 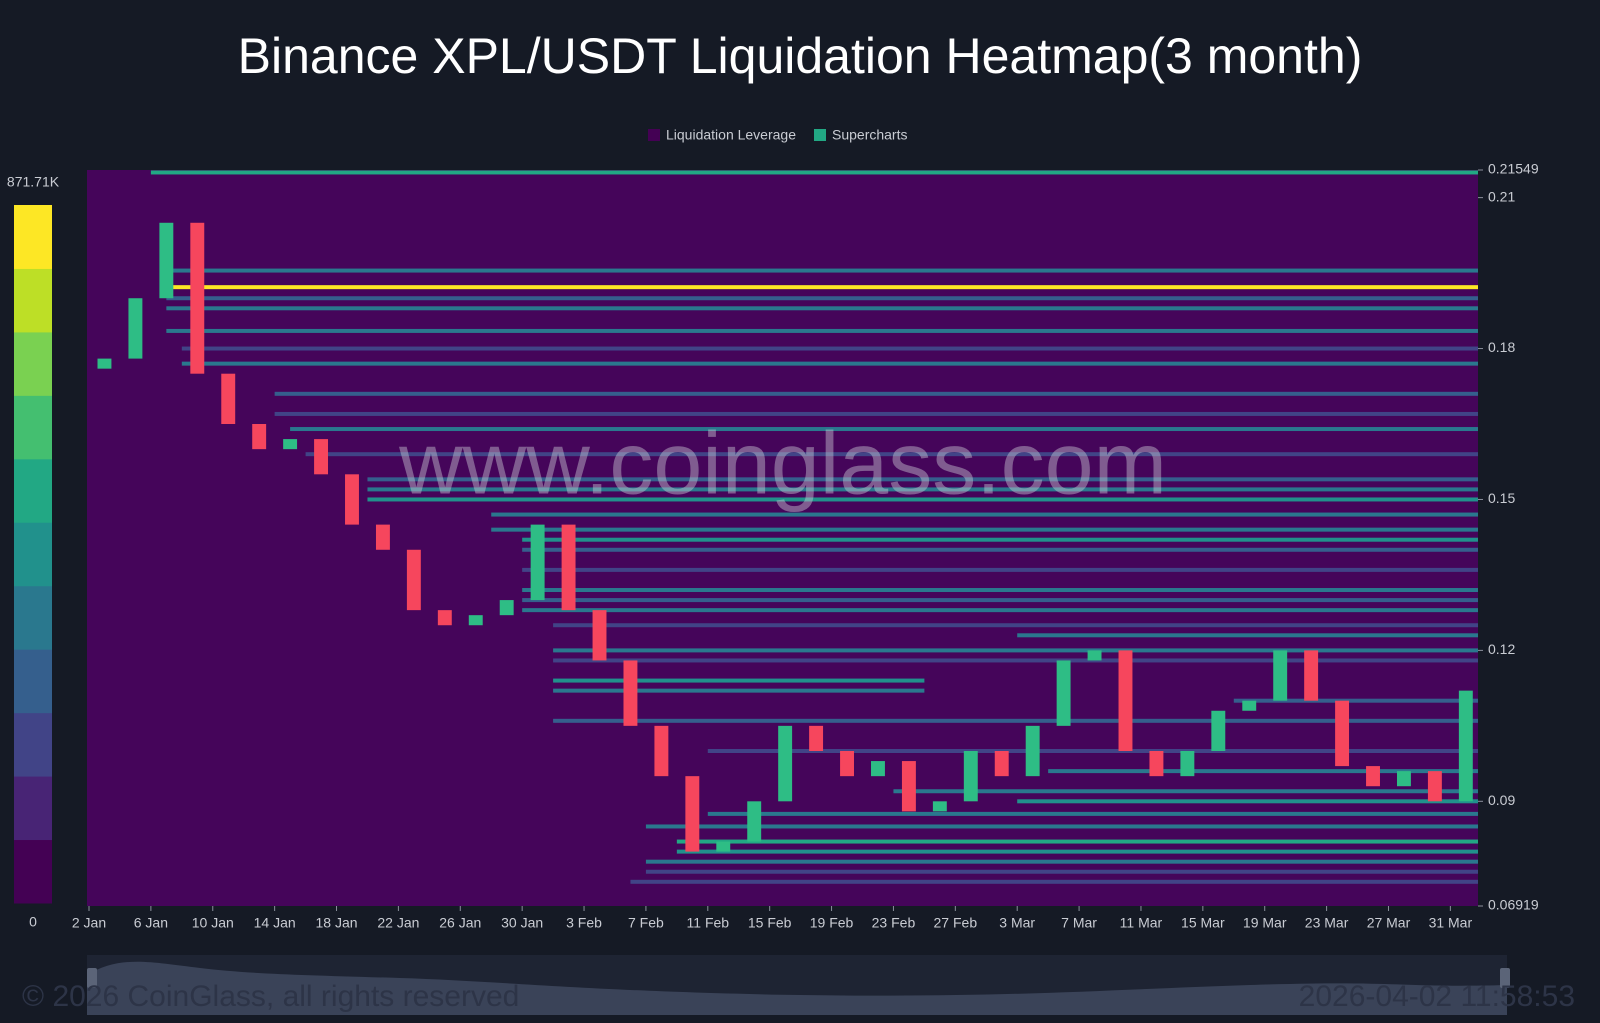 I want to click on x-tick-label: 14 Jan, so click(x=275, y=923).